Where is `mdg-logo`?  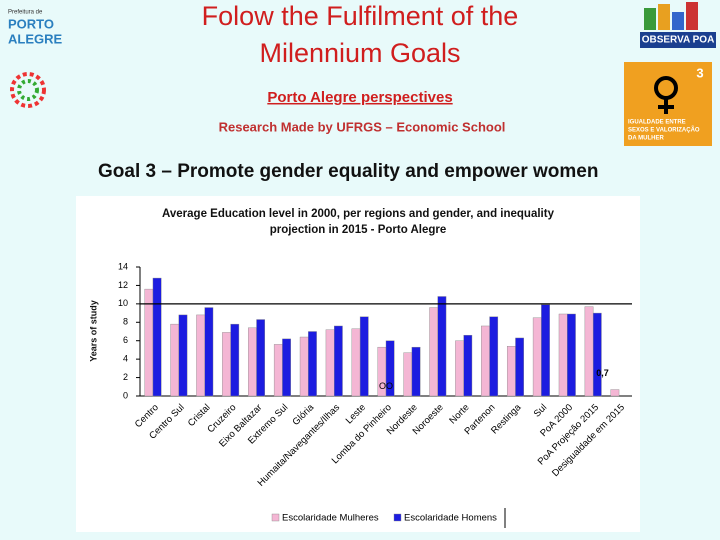
mdg-logo is located at coordinates (28, 90).